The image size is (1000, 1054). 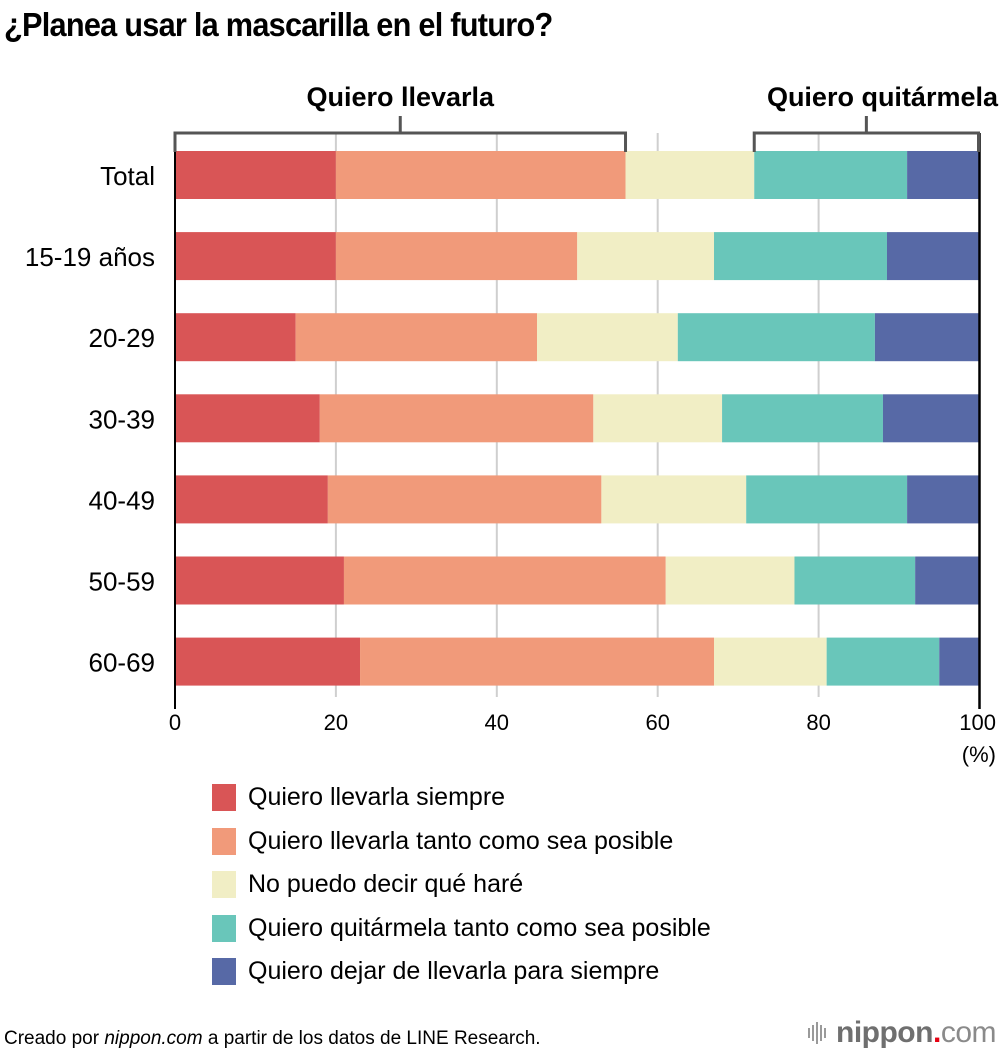 I want to click on legend-item: Quiero llevarla tanto como sea posible, so click(x=461, y=842).